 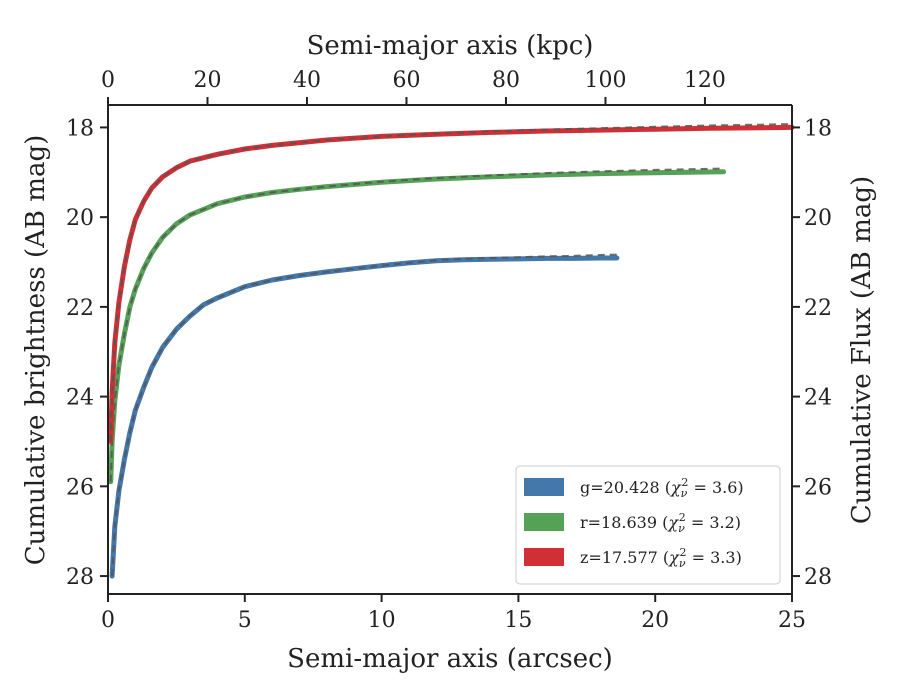 I want to click on x2-tick-label: 60, so click(x=406, y=80).